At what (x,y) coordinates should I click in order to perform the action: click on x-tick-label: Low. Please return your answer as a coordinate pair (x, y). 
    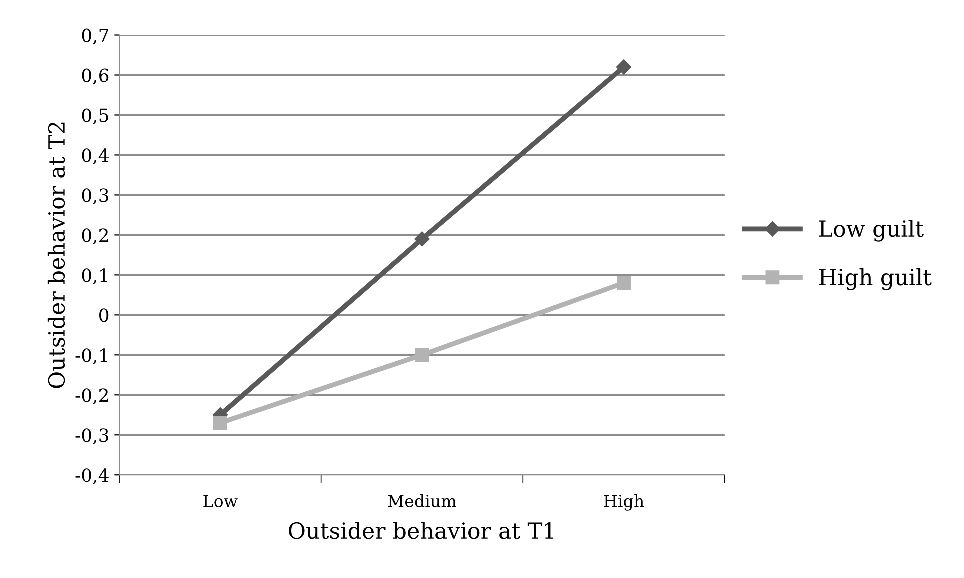
    Looking at the image, I should click on (221, 501).